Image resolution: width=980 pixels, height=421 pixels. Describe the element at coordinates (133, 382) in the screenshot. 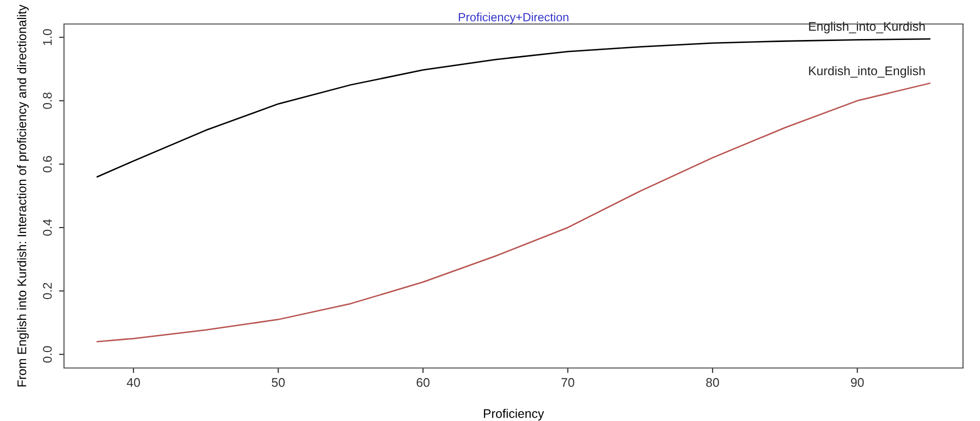

I see `x-tick-label: 40` at that location.